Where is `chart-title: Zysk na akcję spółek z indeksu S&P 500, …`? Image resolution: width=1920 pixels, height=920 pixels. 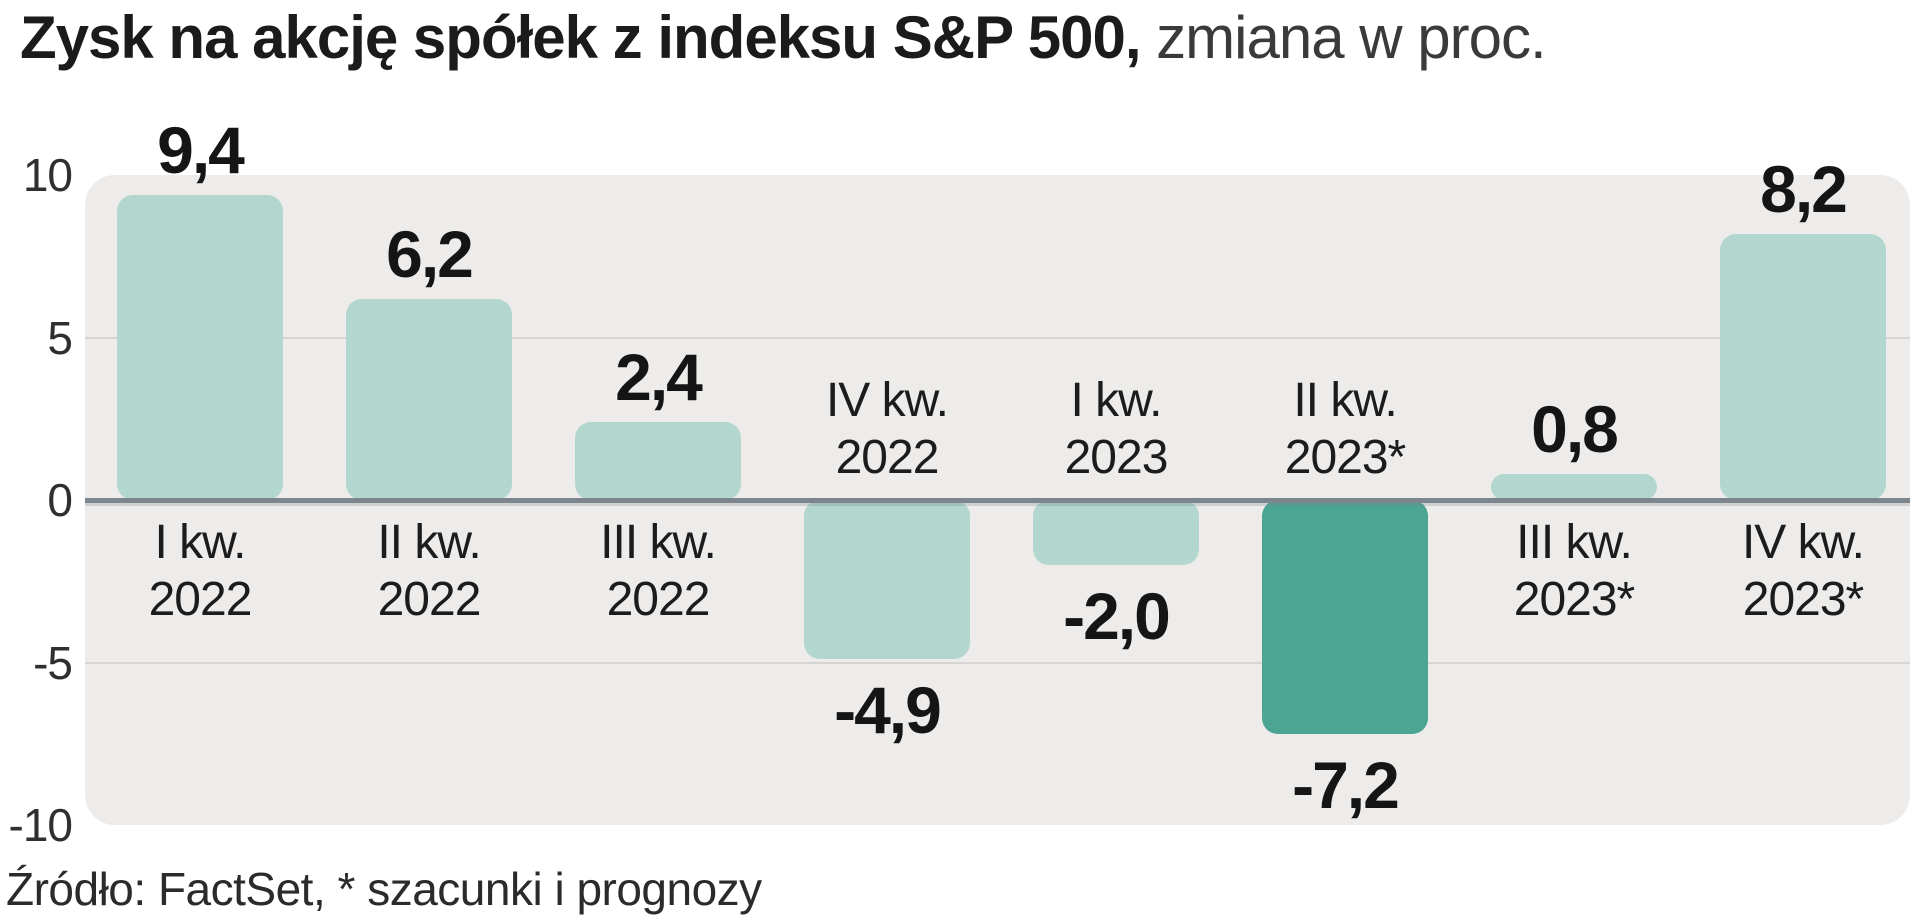
chart-title: Zysk na akcję spółek z indeksu S&P 500, … is located at coordinates (783, 38).